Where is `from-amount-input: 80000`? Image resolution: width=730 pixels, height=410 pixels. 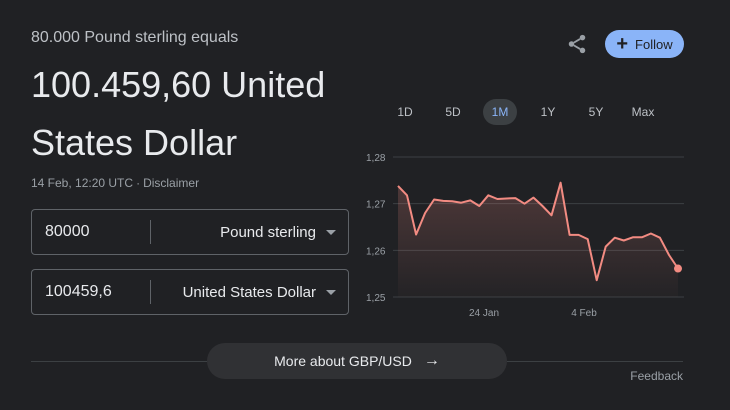
from-amount-input: 80000 is located at coordinates (91, 232).